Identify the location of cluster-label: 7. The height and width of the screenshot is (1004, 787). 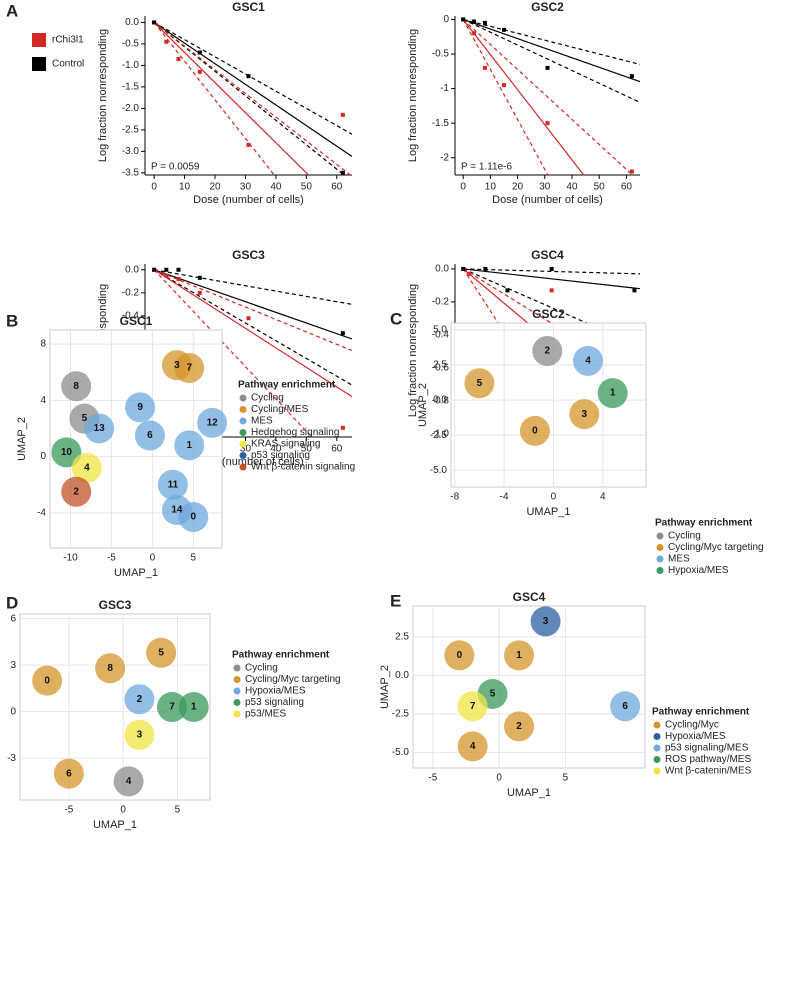
(172, 707).